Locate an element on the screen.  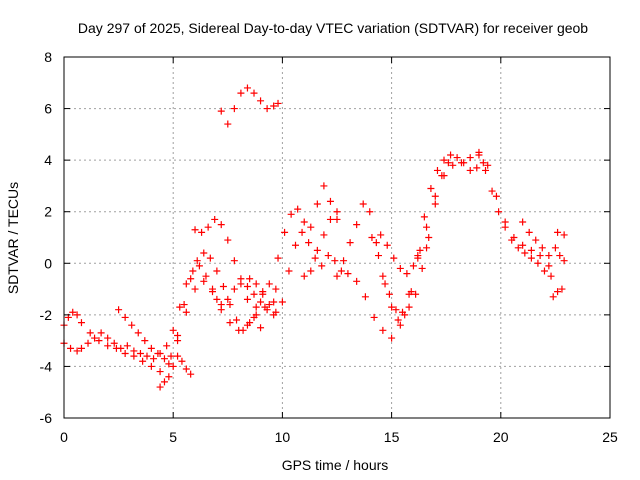
y-tick-label: 8 is located at coordinates (48, 57).